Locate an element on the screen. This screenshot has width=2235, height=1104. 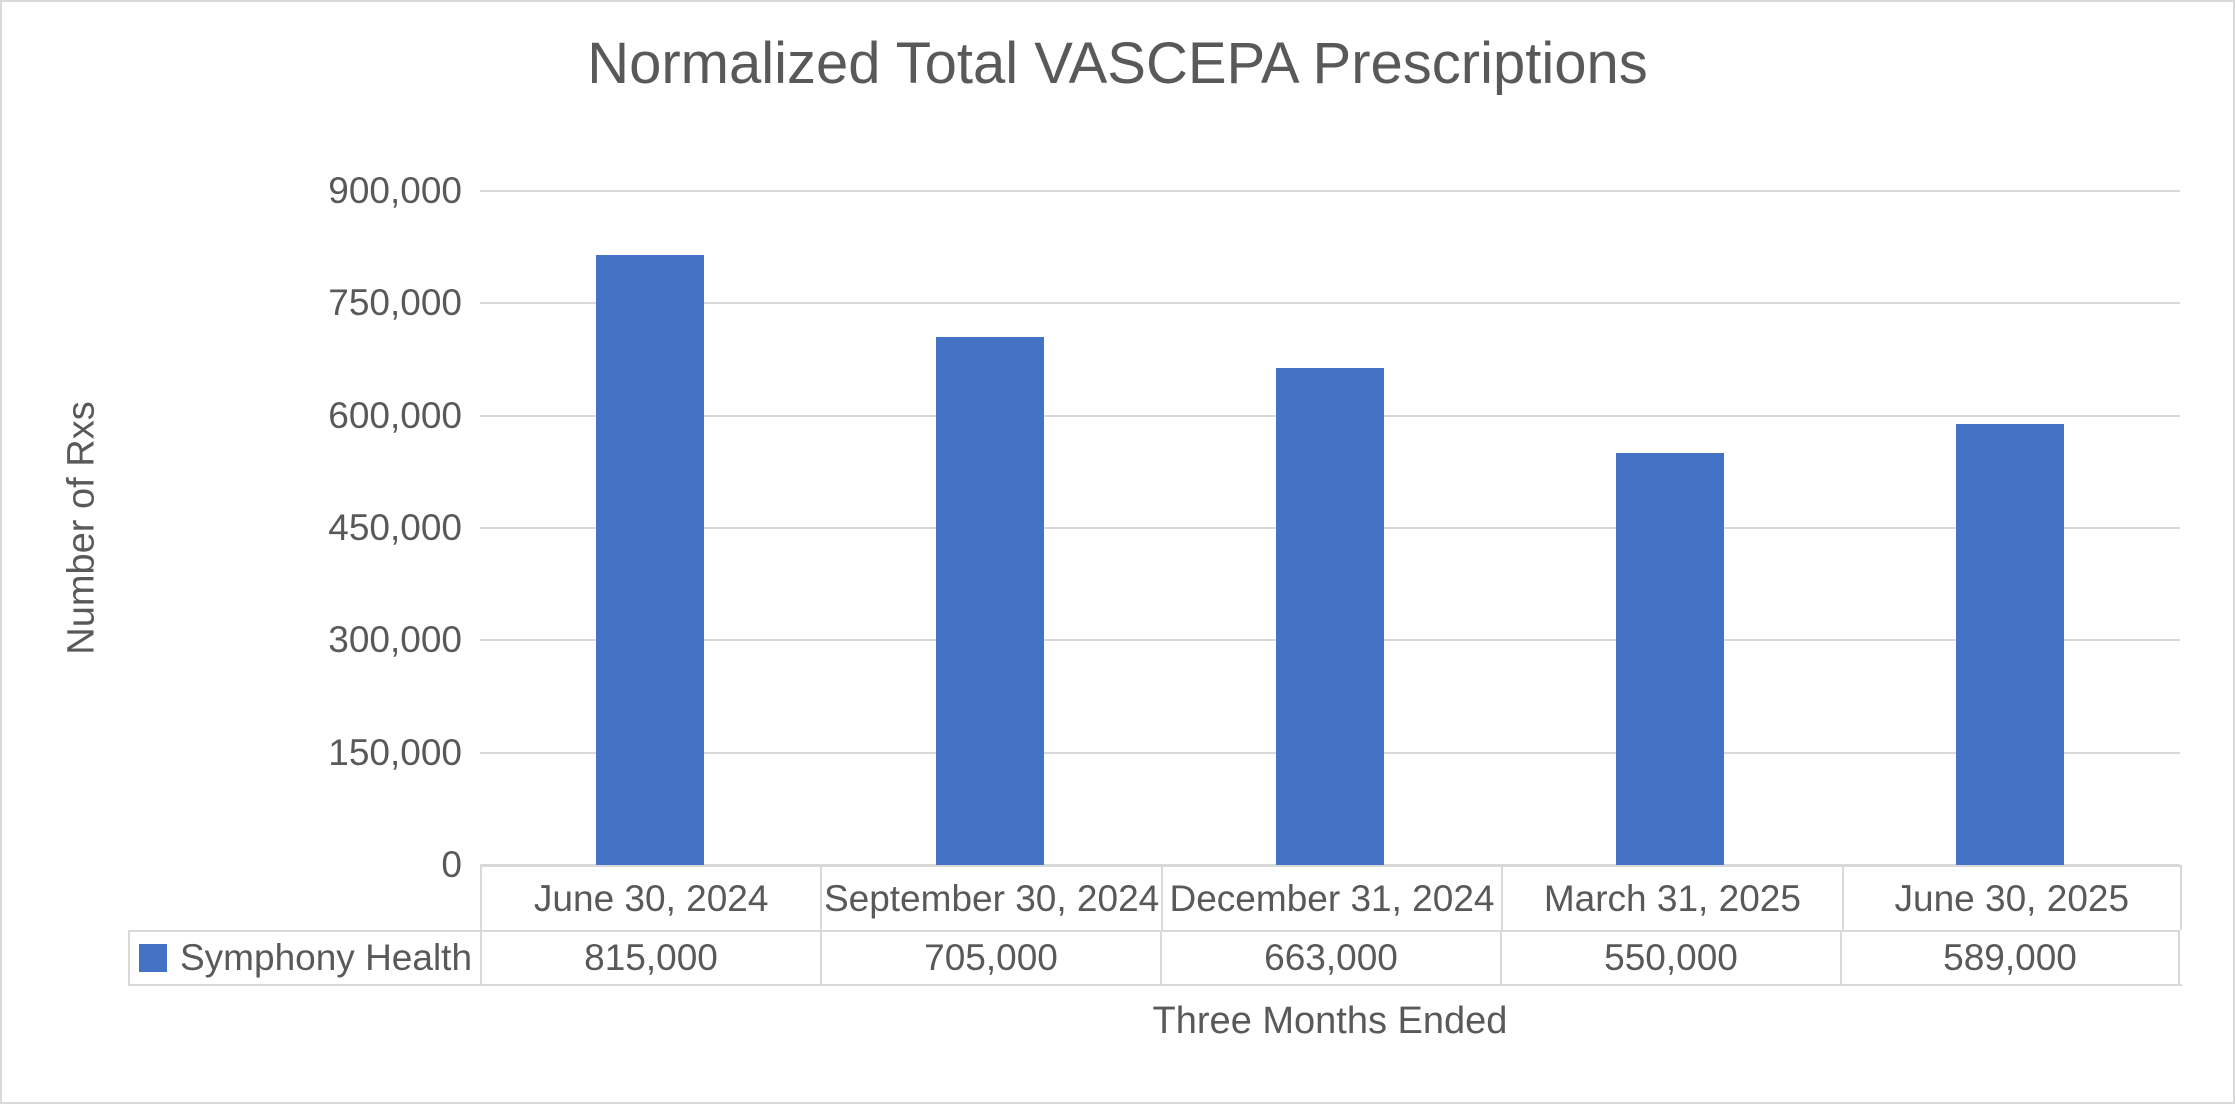
x-axis-title: Three Months Ended is located at coordinates (1330, 1021).